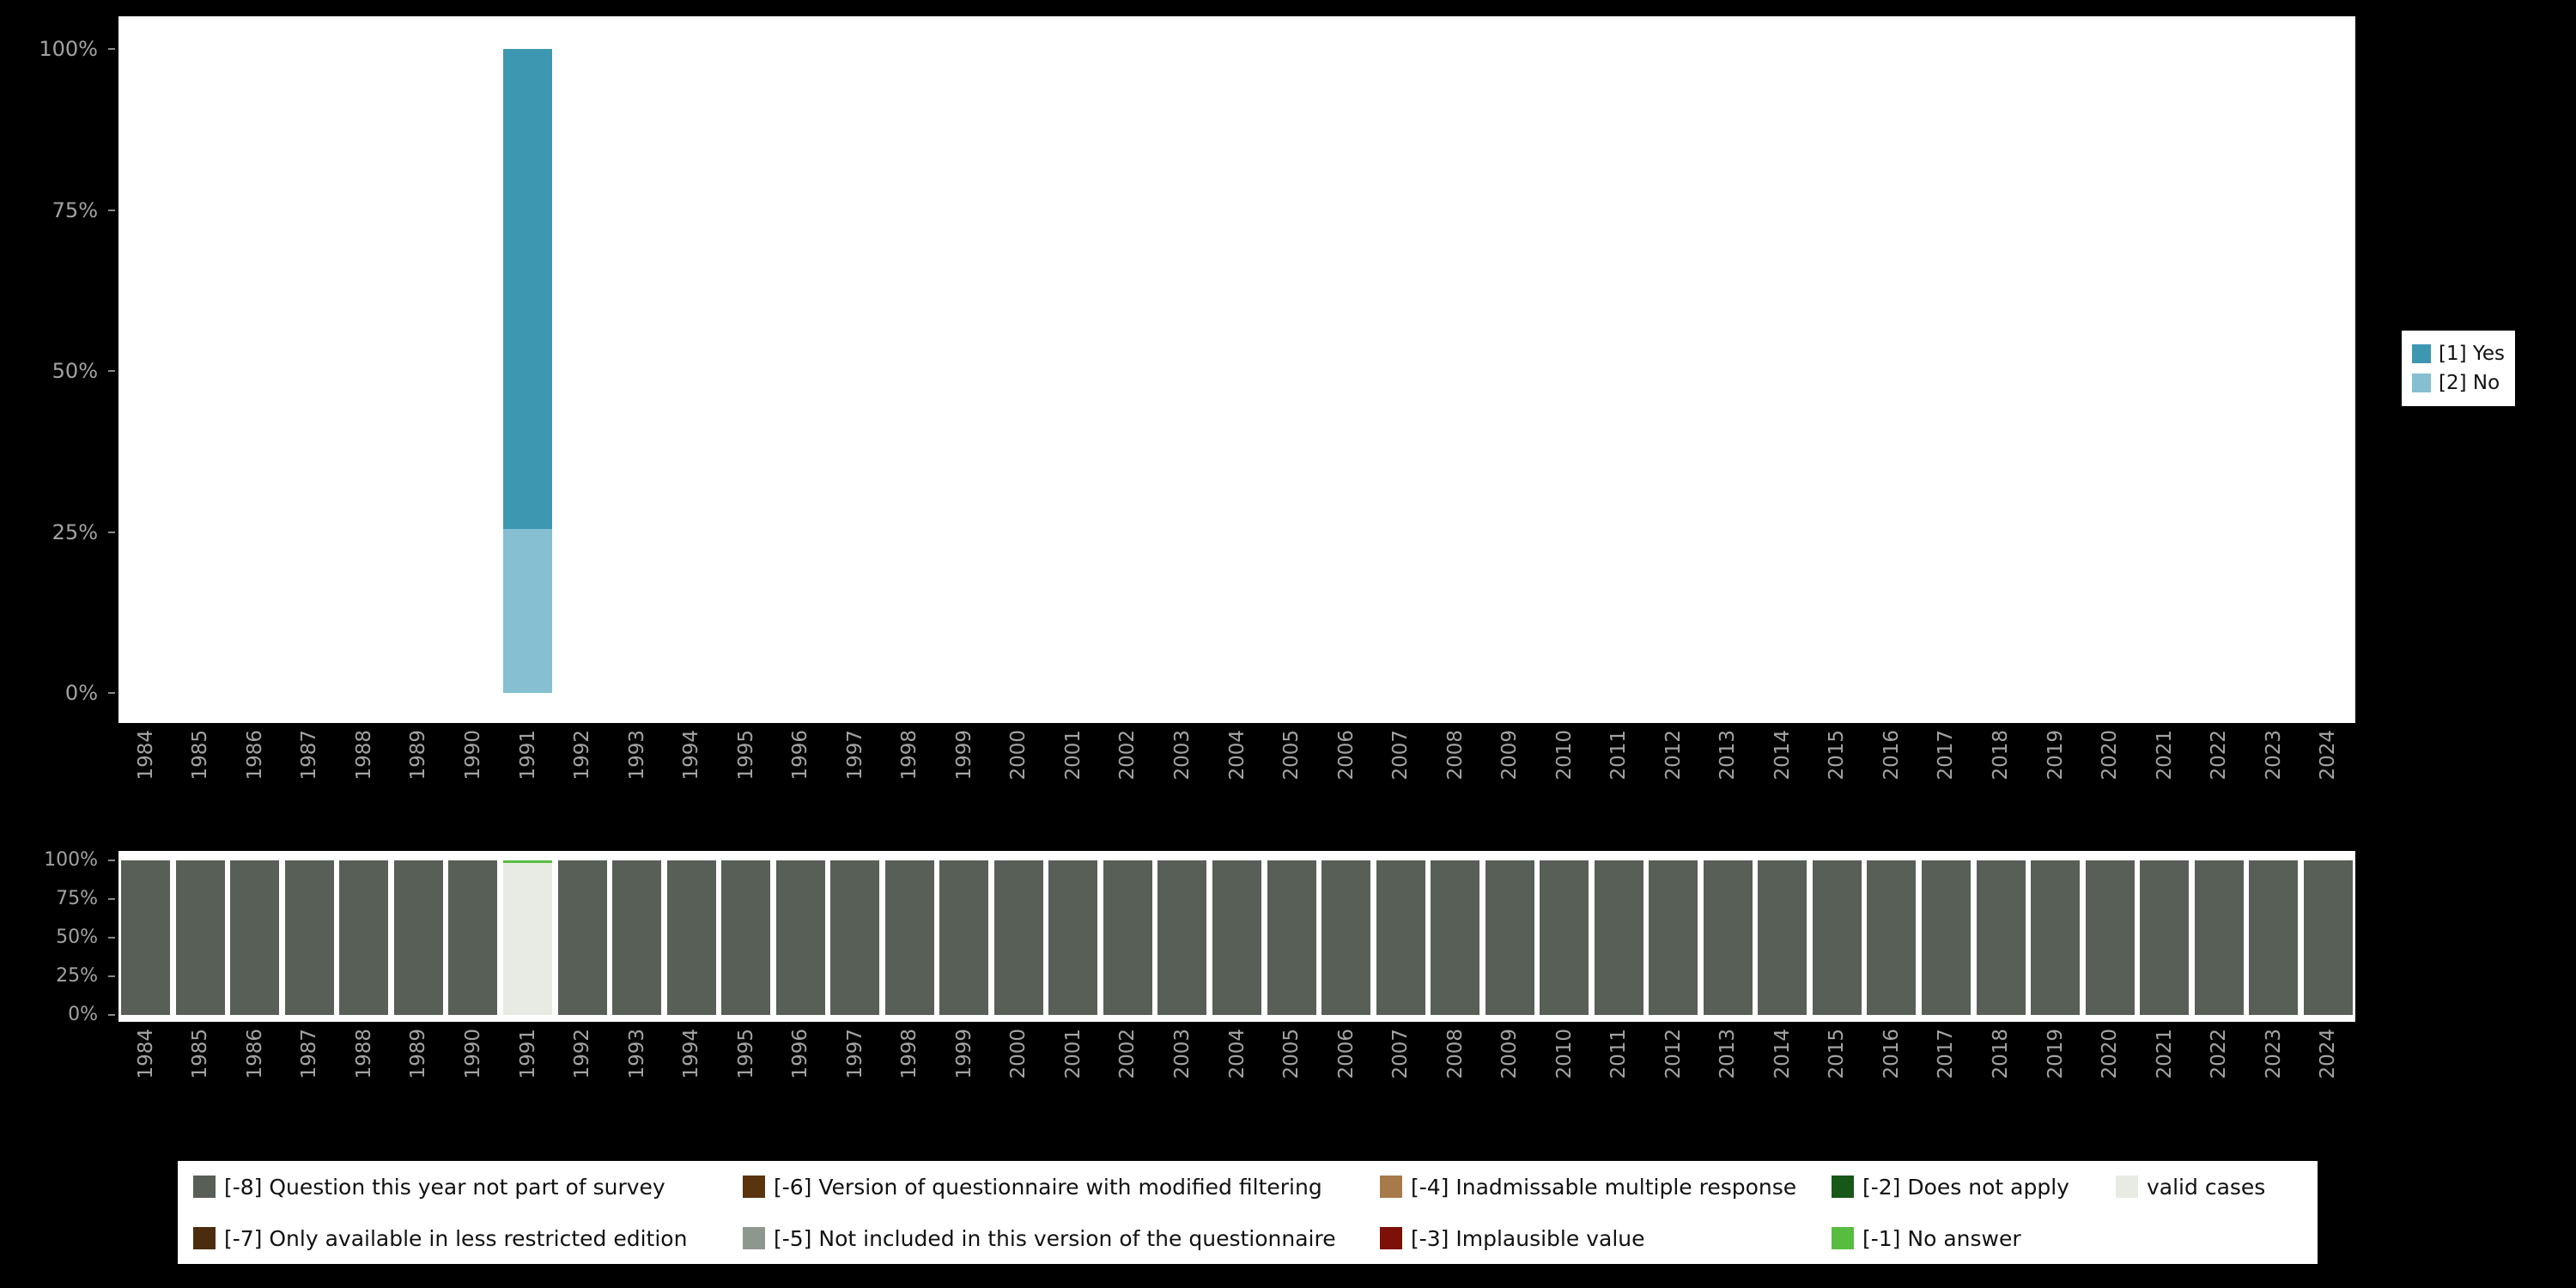  Describe the element at coordinates (419, 755) in the screenshot. I see `x-tick-label: 1989` at that location.